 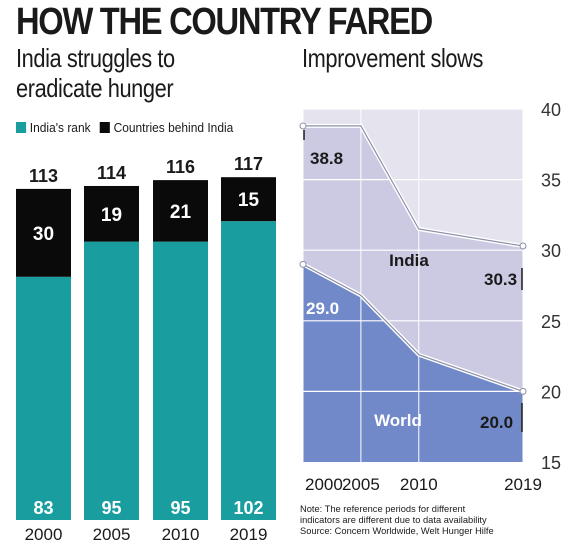 I want to click on bar-behind-2005, so click(x=111, y=213).